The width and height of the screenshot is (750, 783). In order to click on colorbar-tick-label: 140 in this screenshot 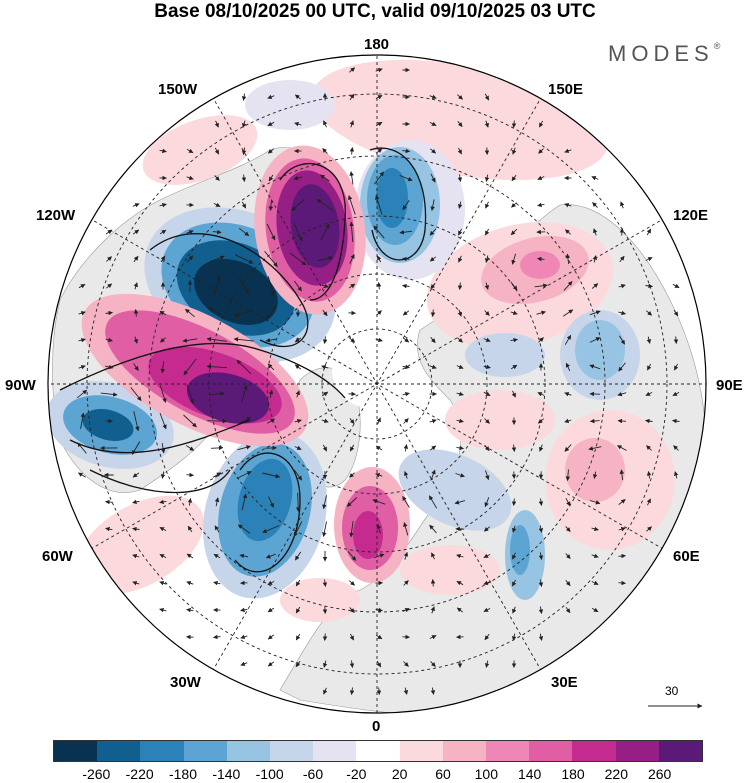, I will do `click(529, 774)`.